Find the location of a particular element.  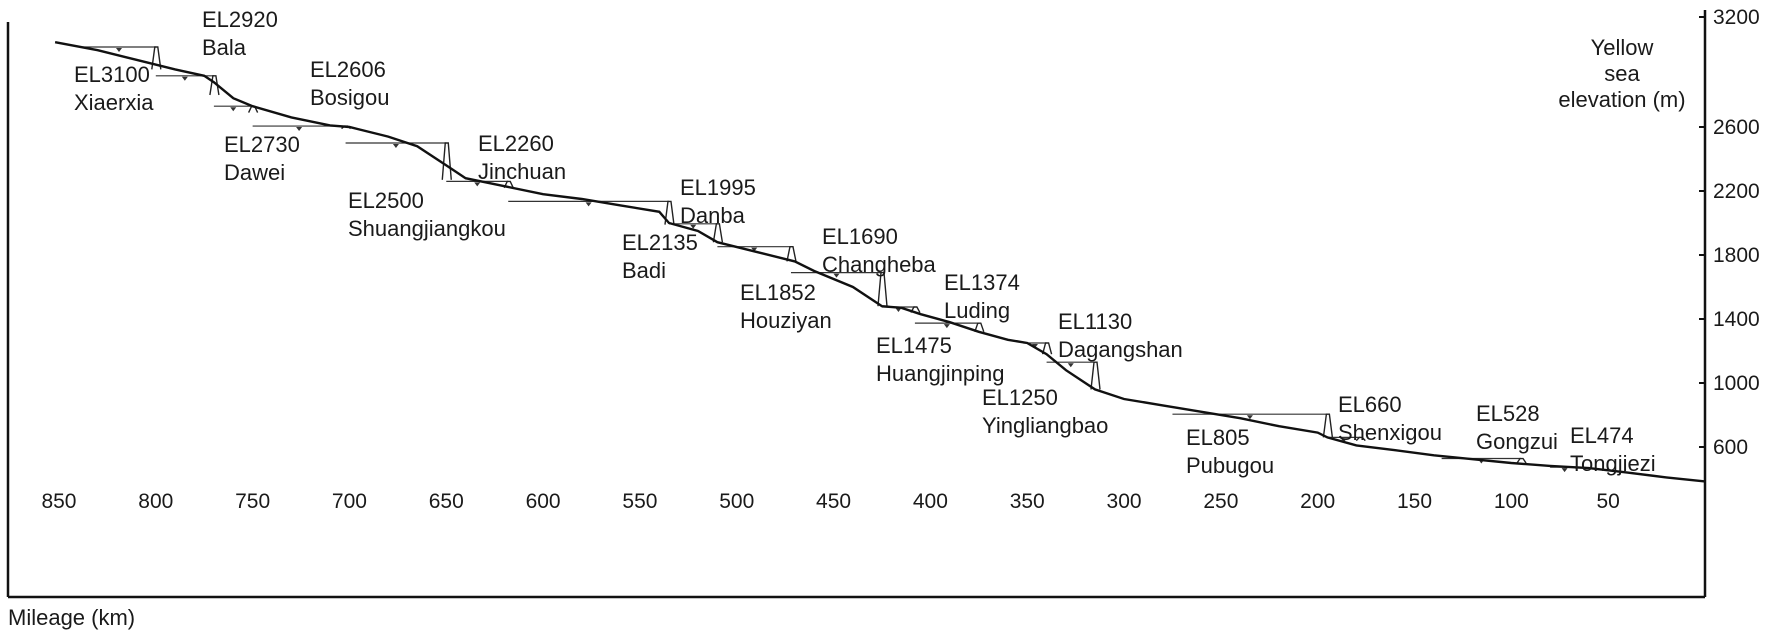

station-elevation: EL1475 is located at coordinates (914, 345).